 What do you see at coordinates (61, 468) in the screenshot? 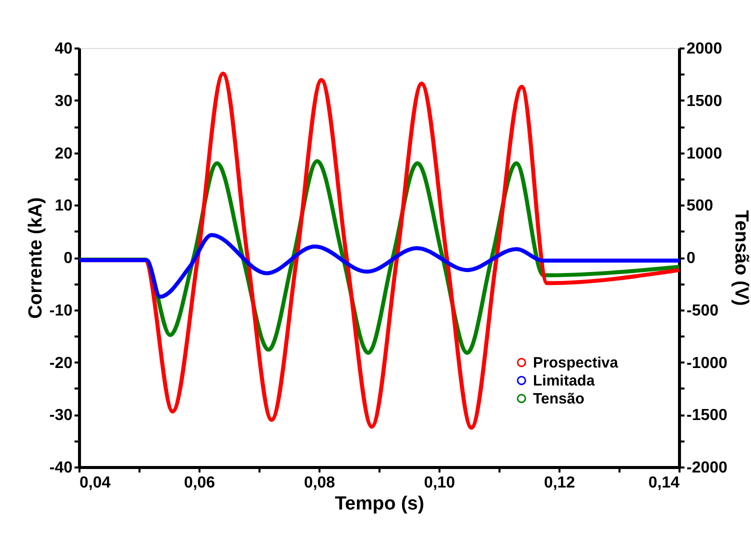
I see `y-tick-label: -40` at bounding box center [61, 468].